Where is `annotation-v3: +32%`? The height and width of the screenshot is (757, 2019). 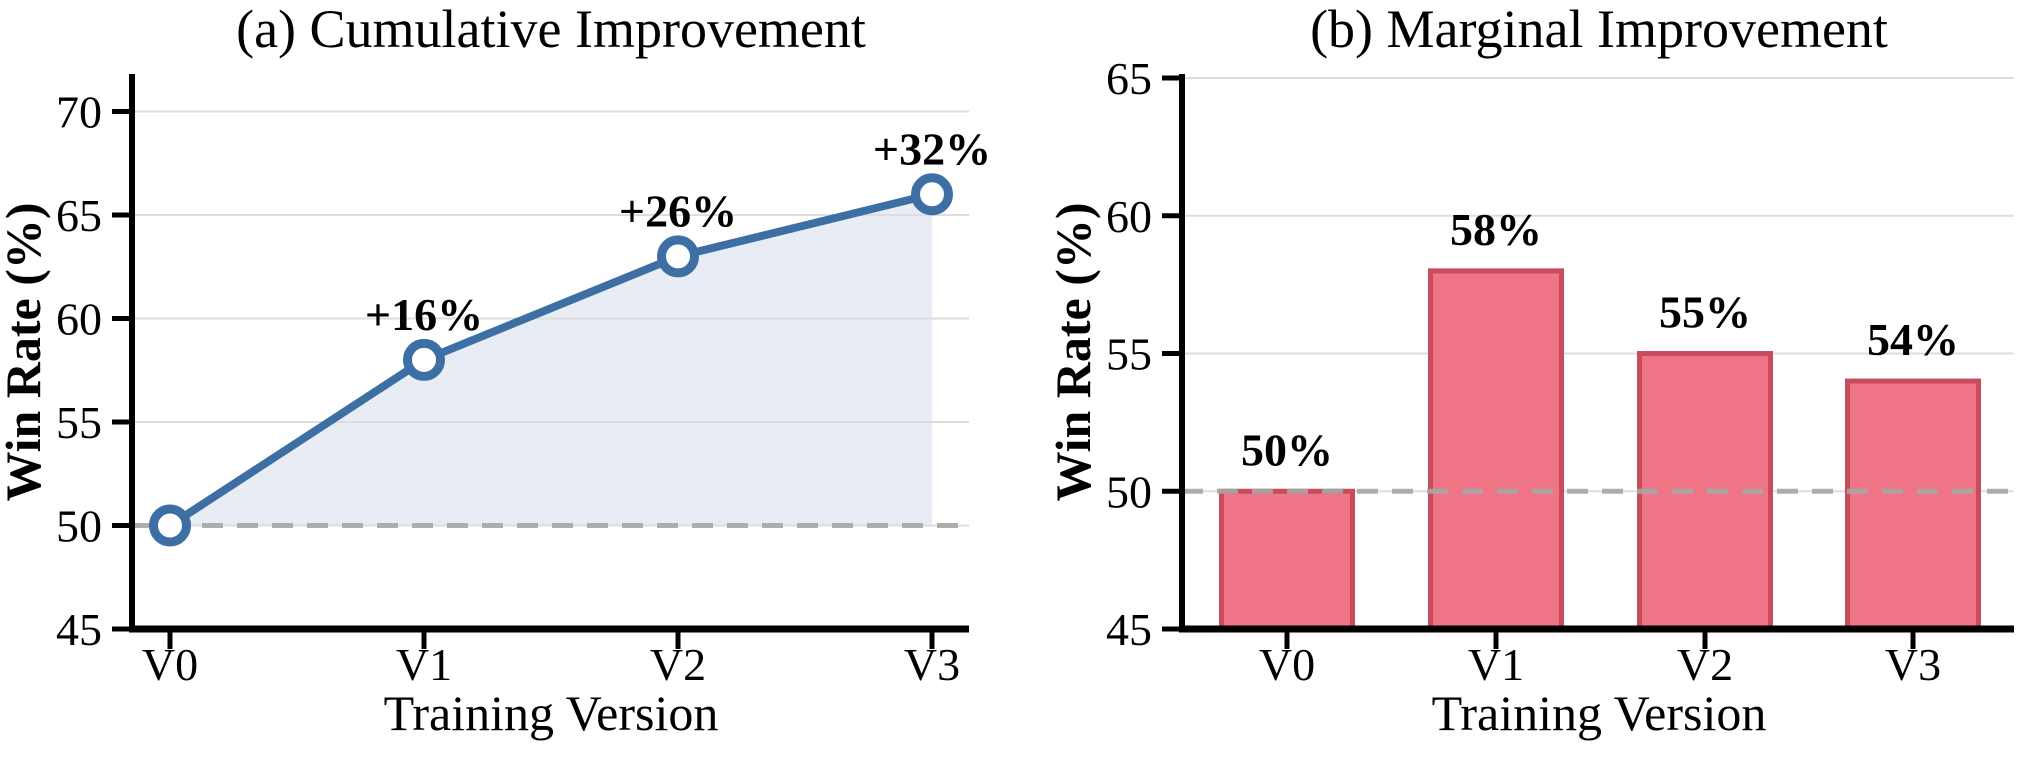
annotation-v3: +32% is located at coordinates (932, 148).